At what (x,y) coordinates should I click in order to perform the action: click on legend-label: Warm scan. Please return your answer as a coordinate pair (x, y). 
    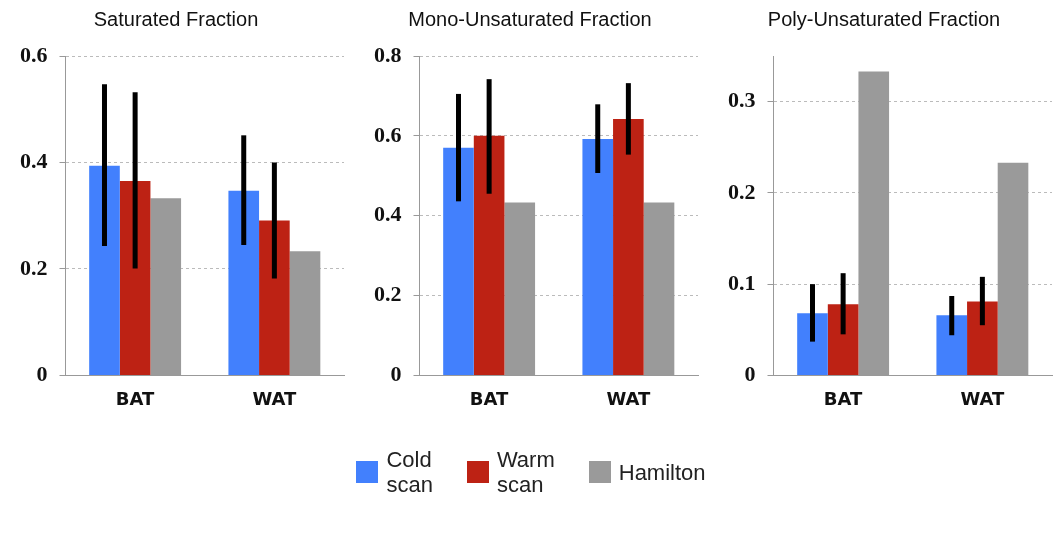
    Looking at the image, I should click on (525, 472).